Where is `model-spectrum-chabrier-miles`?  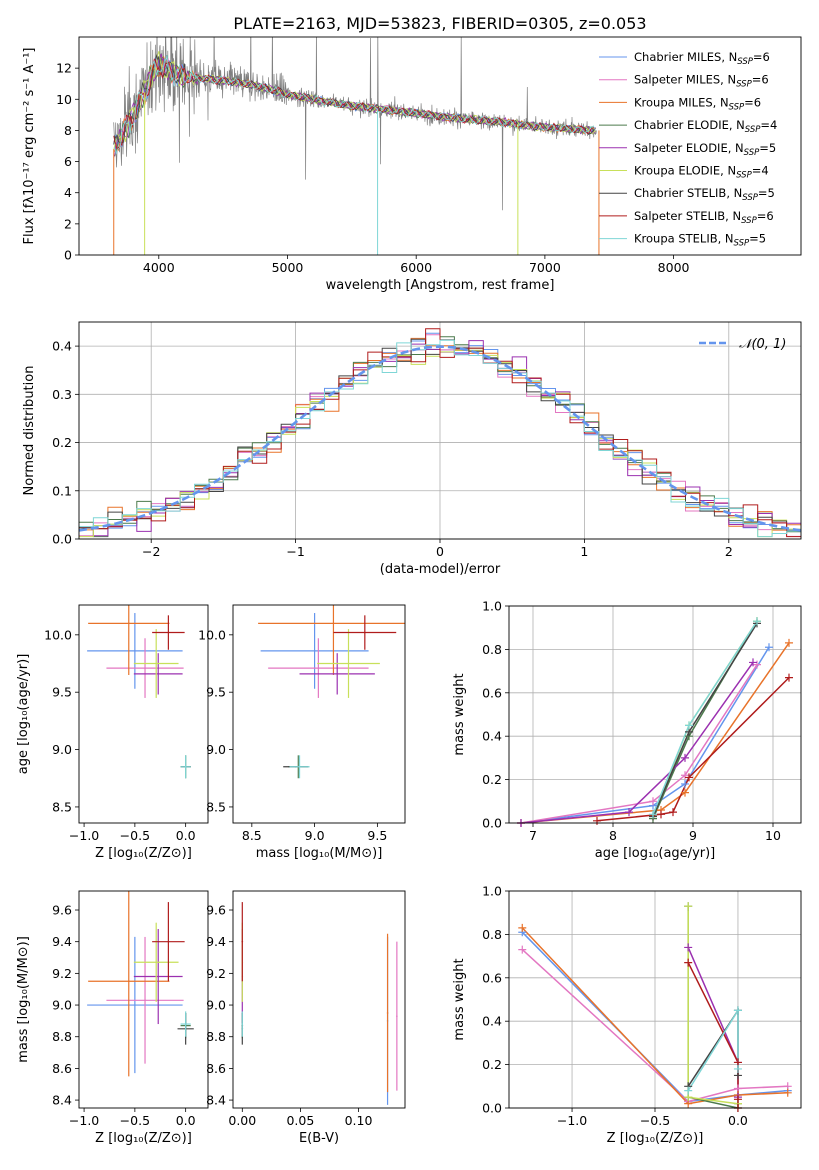
model-spectrum-chabrier-miles is located at coordinates (354, 102).